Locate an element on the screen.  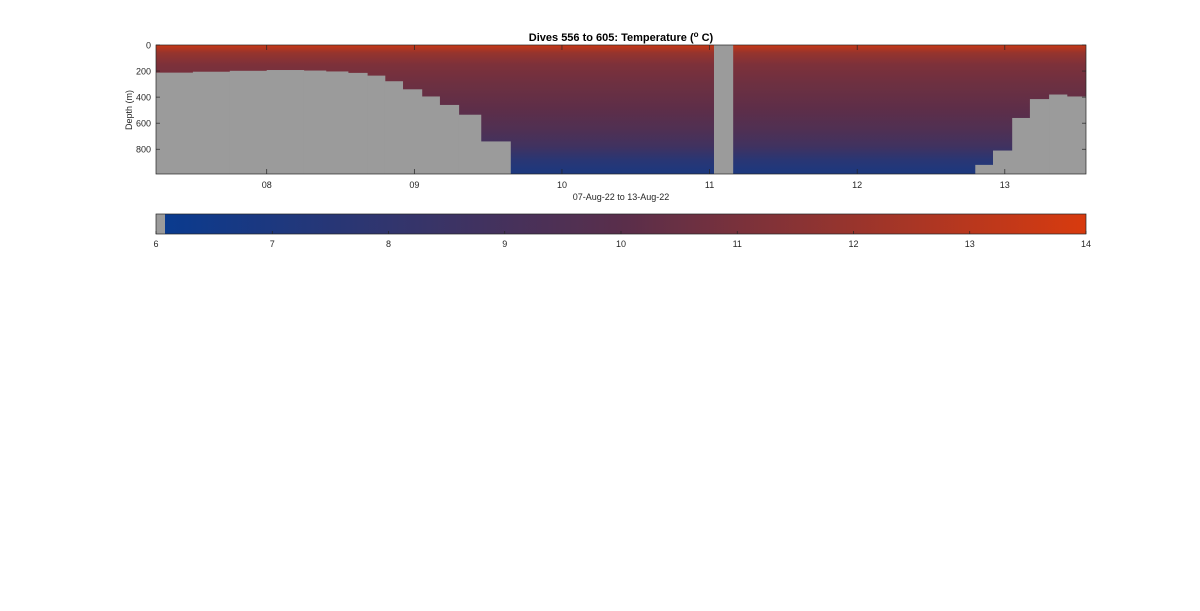
y-axis-label: Depth (m) is located at coordinates (129, 110).